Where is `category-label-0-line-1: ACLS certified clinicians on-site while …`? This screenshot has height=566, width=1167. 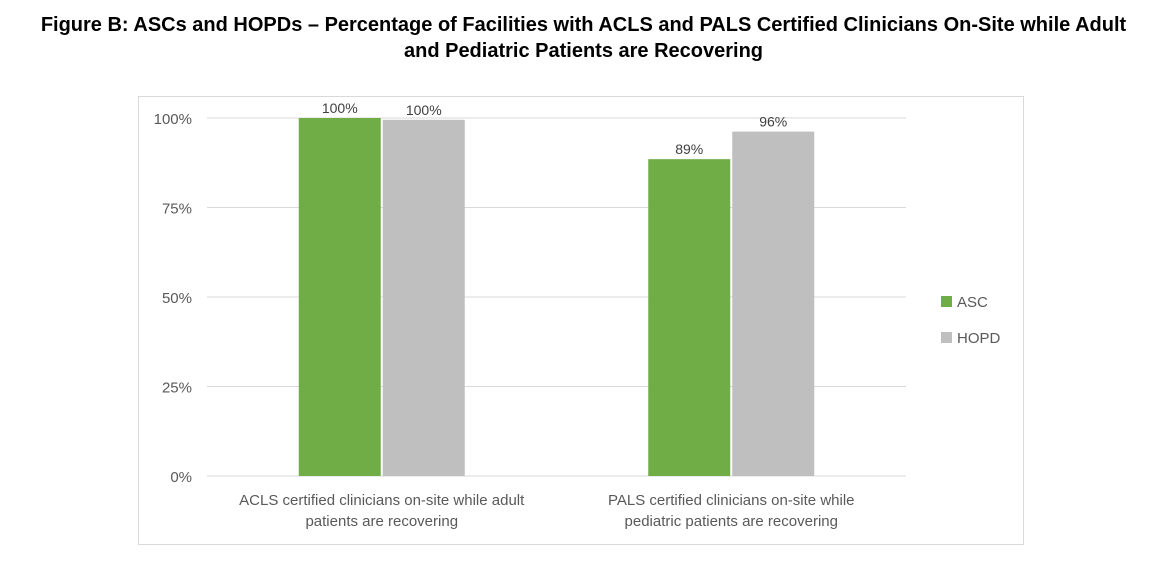
category-label-0-line-1: ACLS certified clinicians on-site while … is located at coordinates (382, 500).